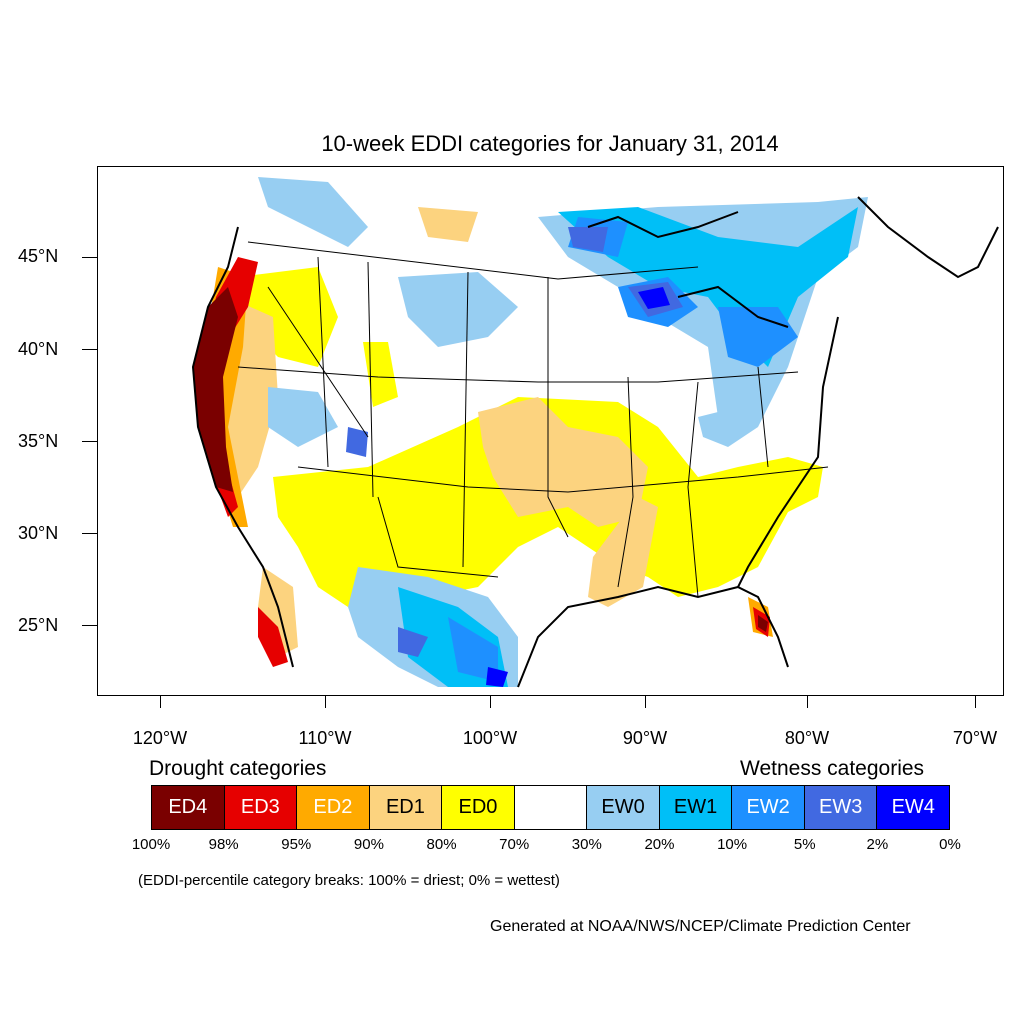 This screenshot has height=1024, width=1024. Describe the element at coordinates (325, 738) in the screenshot. I see `lon-label-110w: 110°W` at that location.